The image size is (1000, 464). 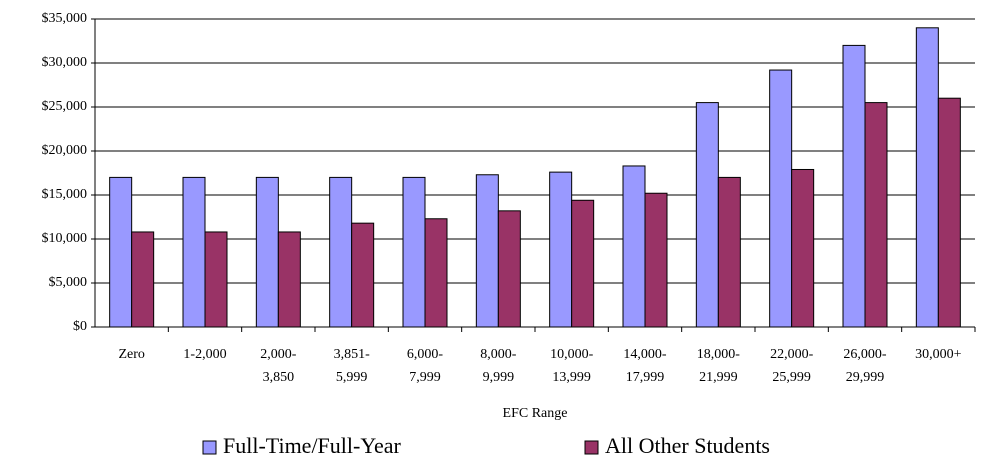 What do you see at coordinates (65, 150) in the screenshot?
I see `y-tick-label: $20,000` at bounding box center [65, 150].